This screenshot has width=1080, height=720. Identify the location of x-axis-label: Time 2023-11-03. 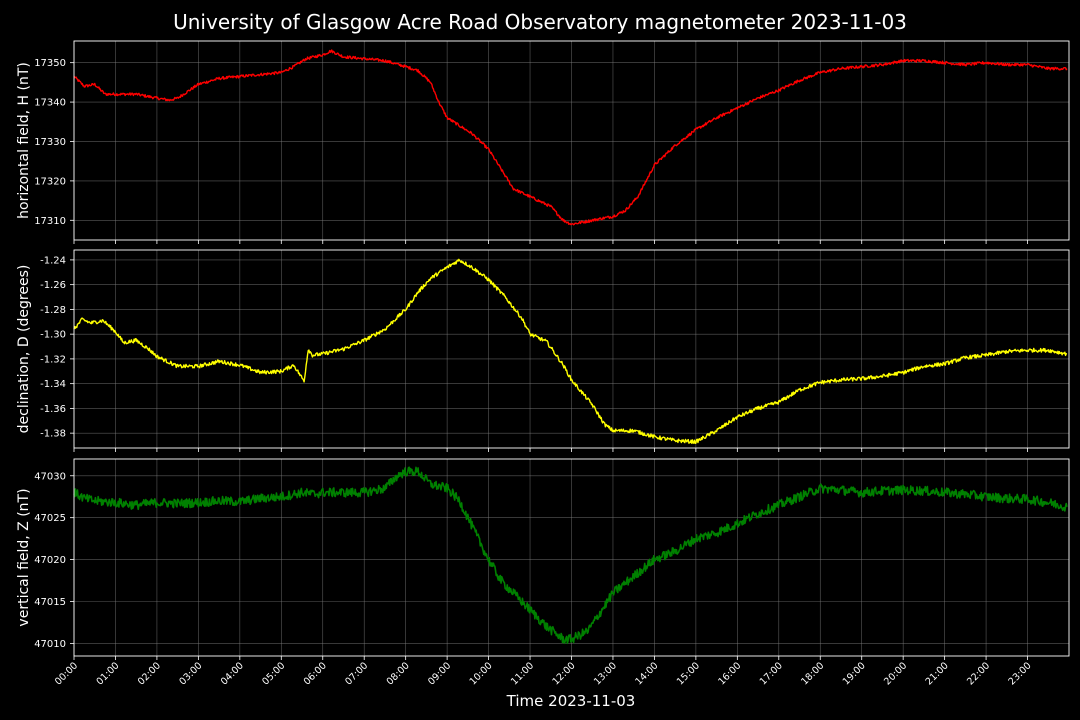
(571, 701).